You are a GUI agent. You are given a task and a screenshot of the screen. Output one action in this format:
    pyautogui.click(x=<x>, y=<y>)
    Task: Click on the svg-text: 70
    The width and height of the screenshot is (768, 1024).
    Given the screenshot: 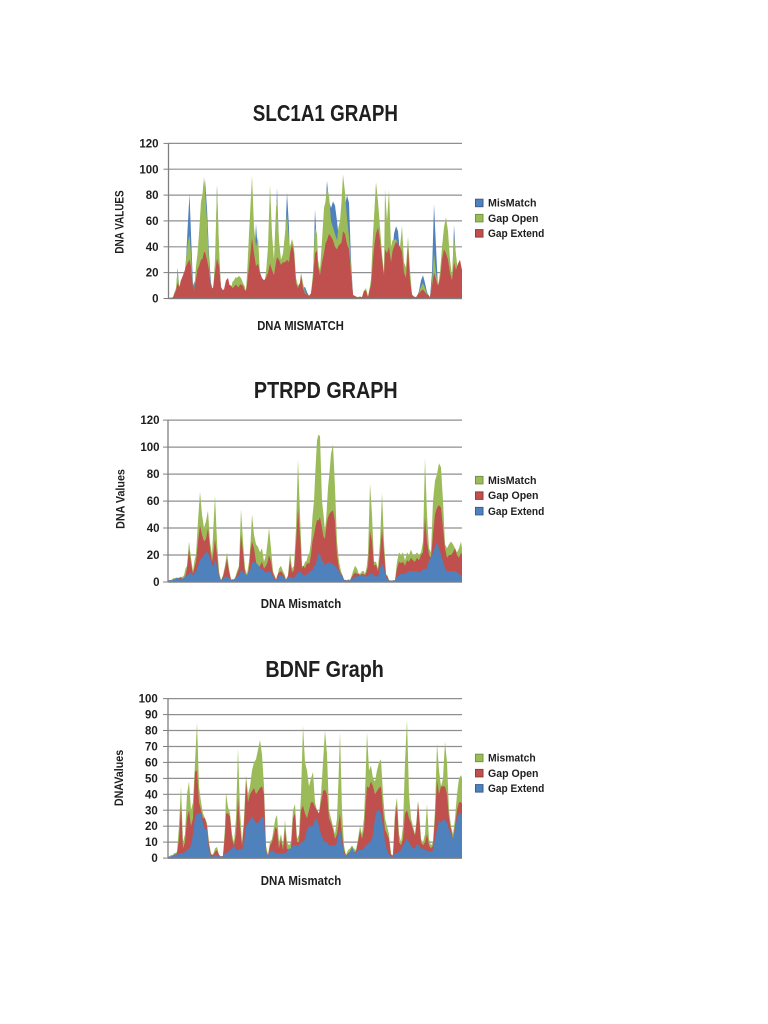 What is the action you would take?
    pyautogui.click(x=151, y=748)
    